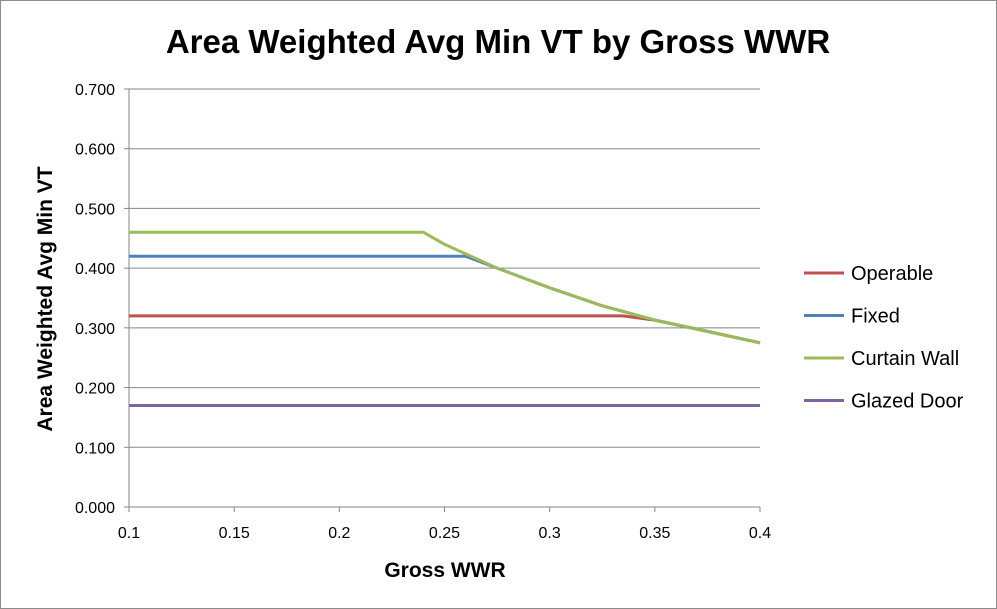  Describe the element at coordinates (884, 338) in the screenshot. I see `legend: Operable Fixed Curtain Wall Glazed Door` at that location.